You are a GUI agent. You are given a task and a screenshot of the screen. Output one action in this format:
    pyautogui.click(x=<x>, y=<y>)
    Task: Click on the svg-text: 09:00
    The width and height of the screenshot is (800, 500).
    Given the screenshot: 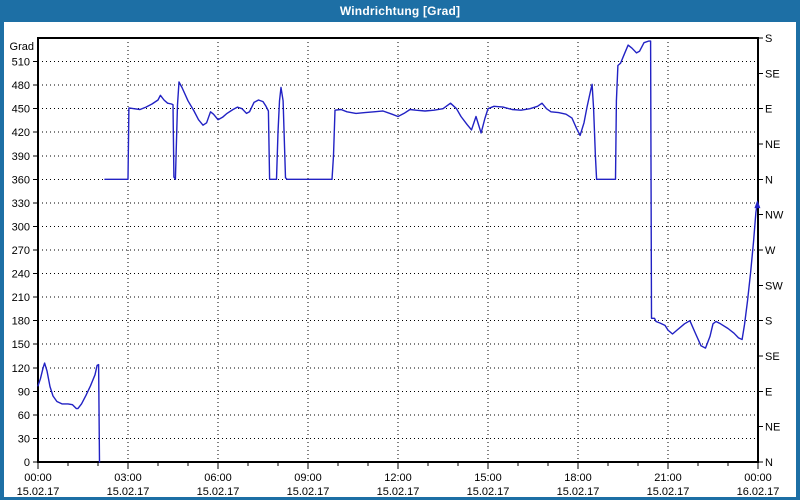 What is the action you would take?
    pyautogui.click(x=308, y=478)
    